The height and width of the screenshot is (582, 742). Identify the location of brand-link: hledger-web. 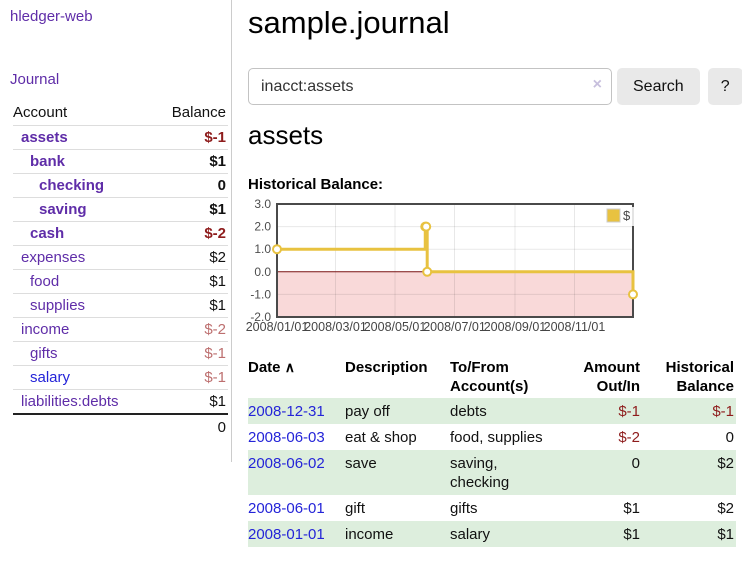
(51, 16).